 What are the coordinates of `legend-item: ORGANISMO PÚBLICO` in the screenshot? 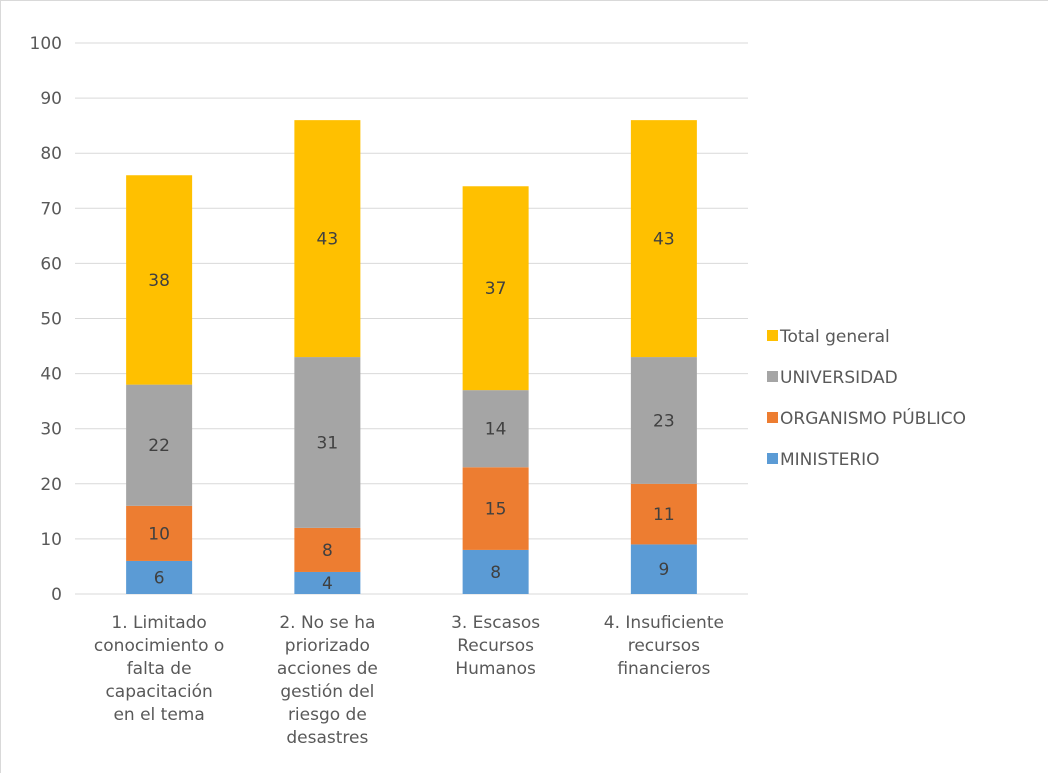 It's located at (866, 418).